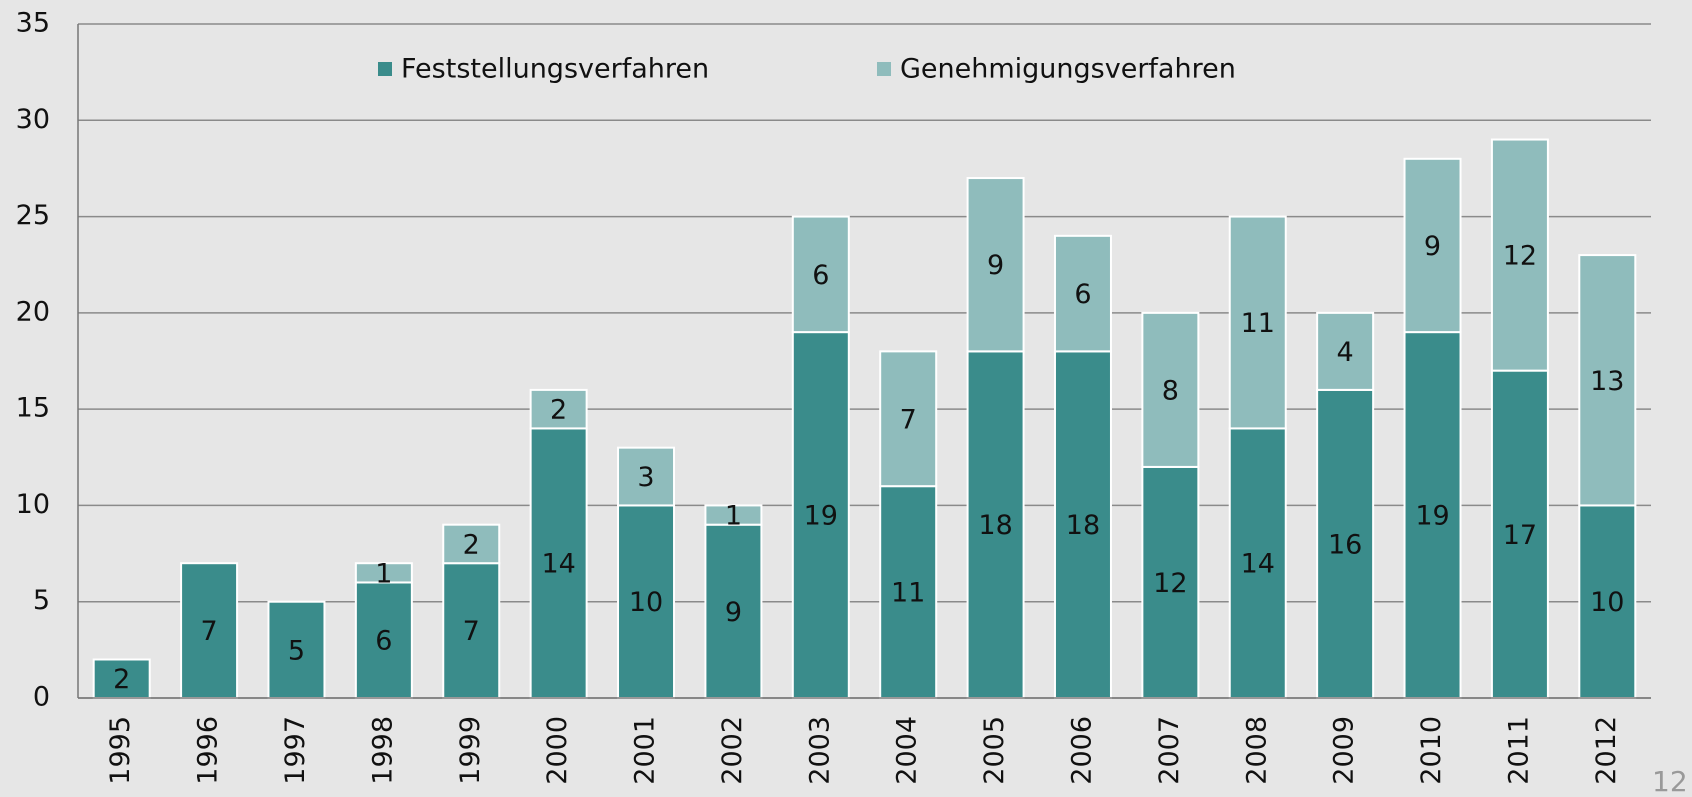  I want to click on x-tick-label: 2002, so click(732, 750).